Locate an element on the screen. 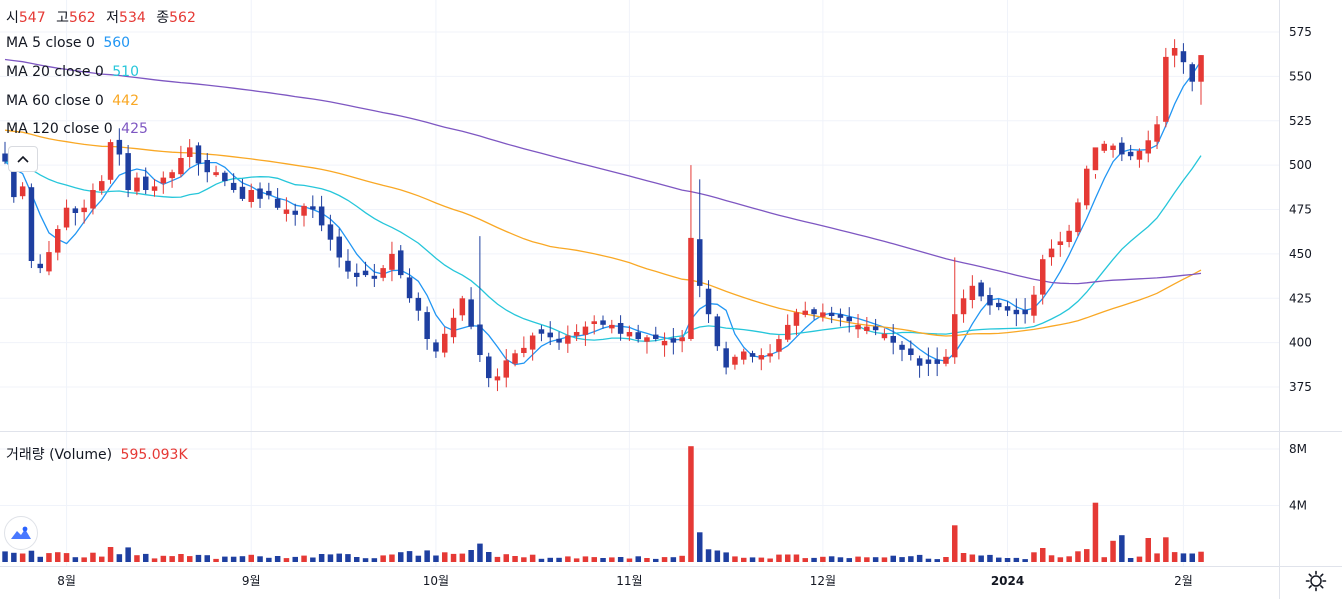 The height and width of the screenshot is (604, 1342). collapse-legend-button is located at coordinates (23, 159).